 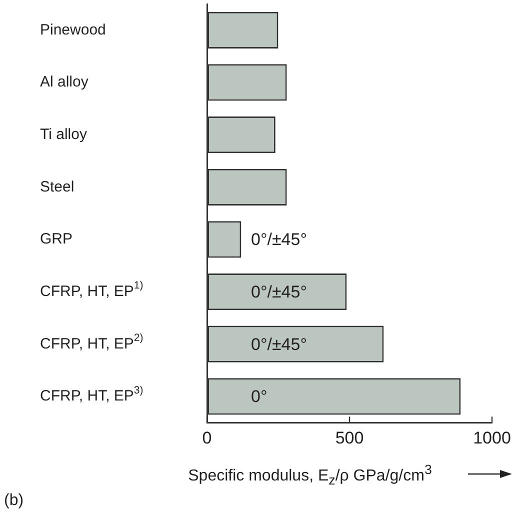 What do you see at coordinates (259, 396) in the screenshot?
I see `annotation: 0°` at bounding box center [259, 396].